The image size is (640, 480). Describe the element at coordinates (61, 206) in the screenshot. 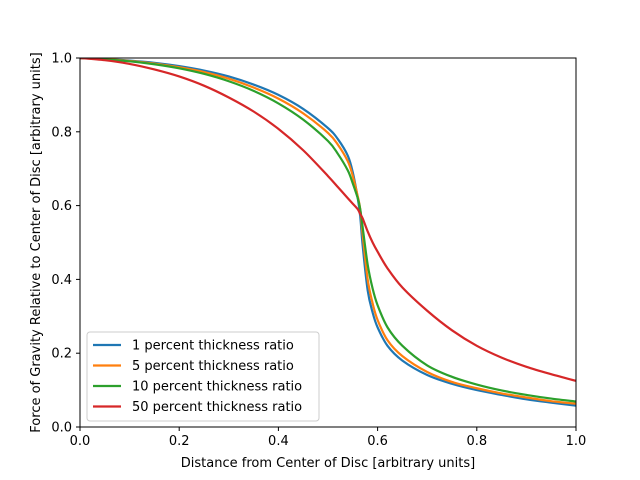

I see `y-tick-label: 0.6` at that location.